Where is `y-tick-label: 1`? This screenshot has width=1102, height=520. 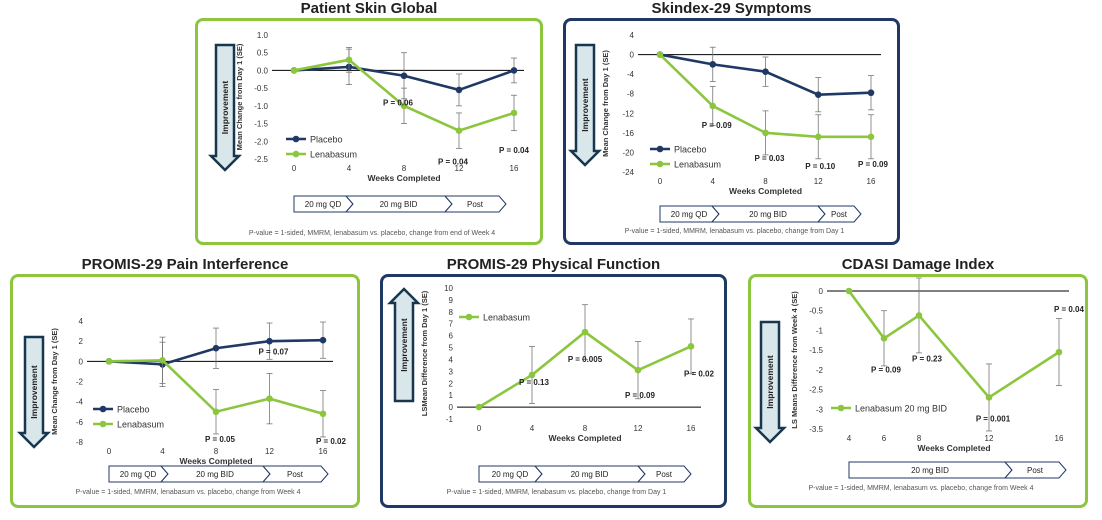 y-tick-label: 1 is located at coordinates (451, 395).